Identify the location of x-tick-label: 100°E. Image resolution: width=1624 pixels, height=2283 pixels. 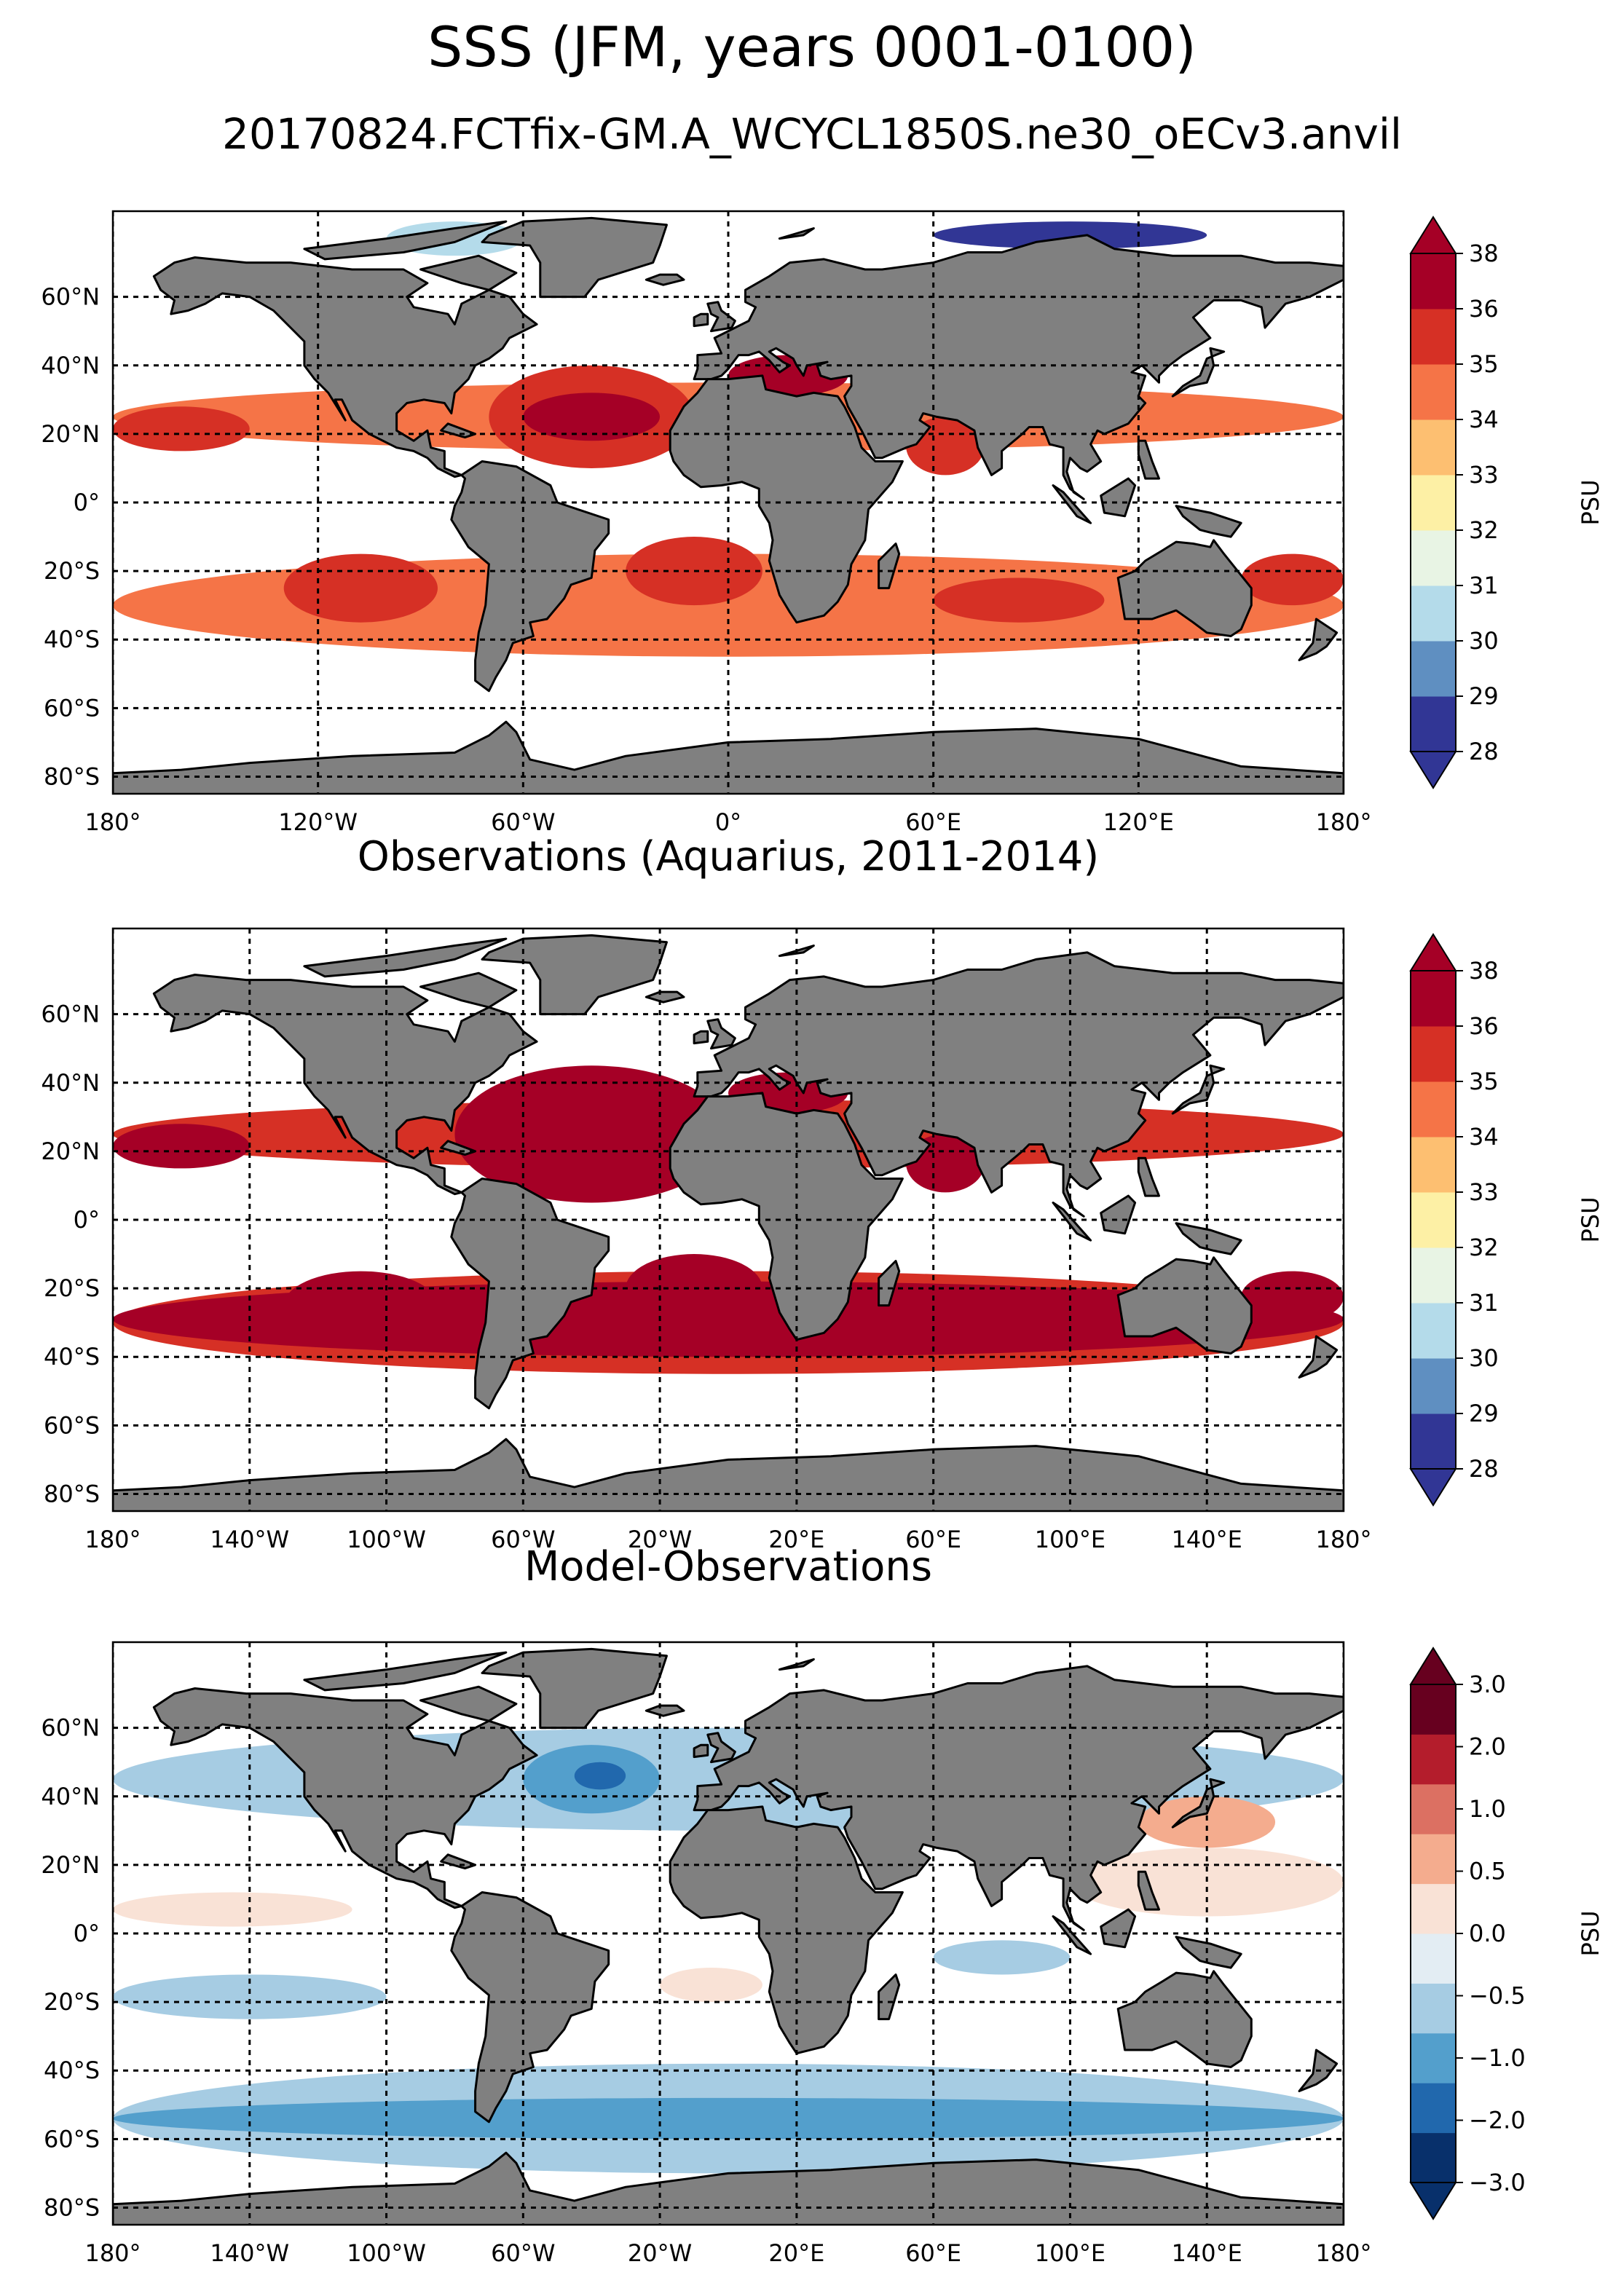
(1070, 2253).